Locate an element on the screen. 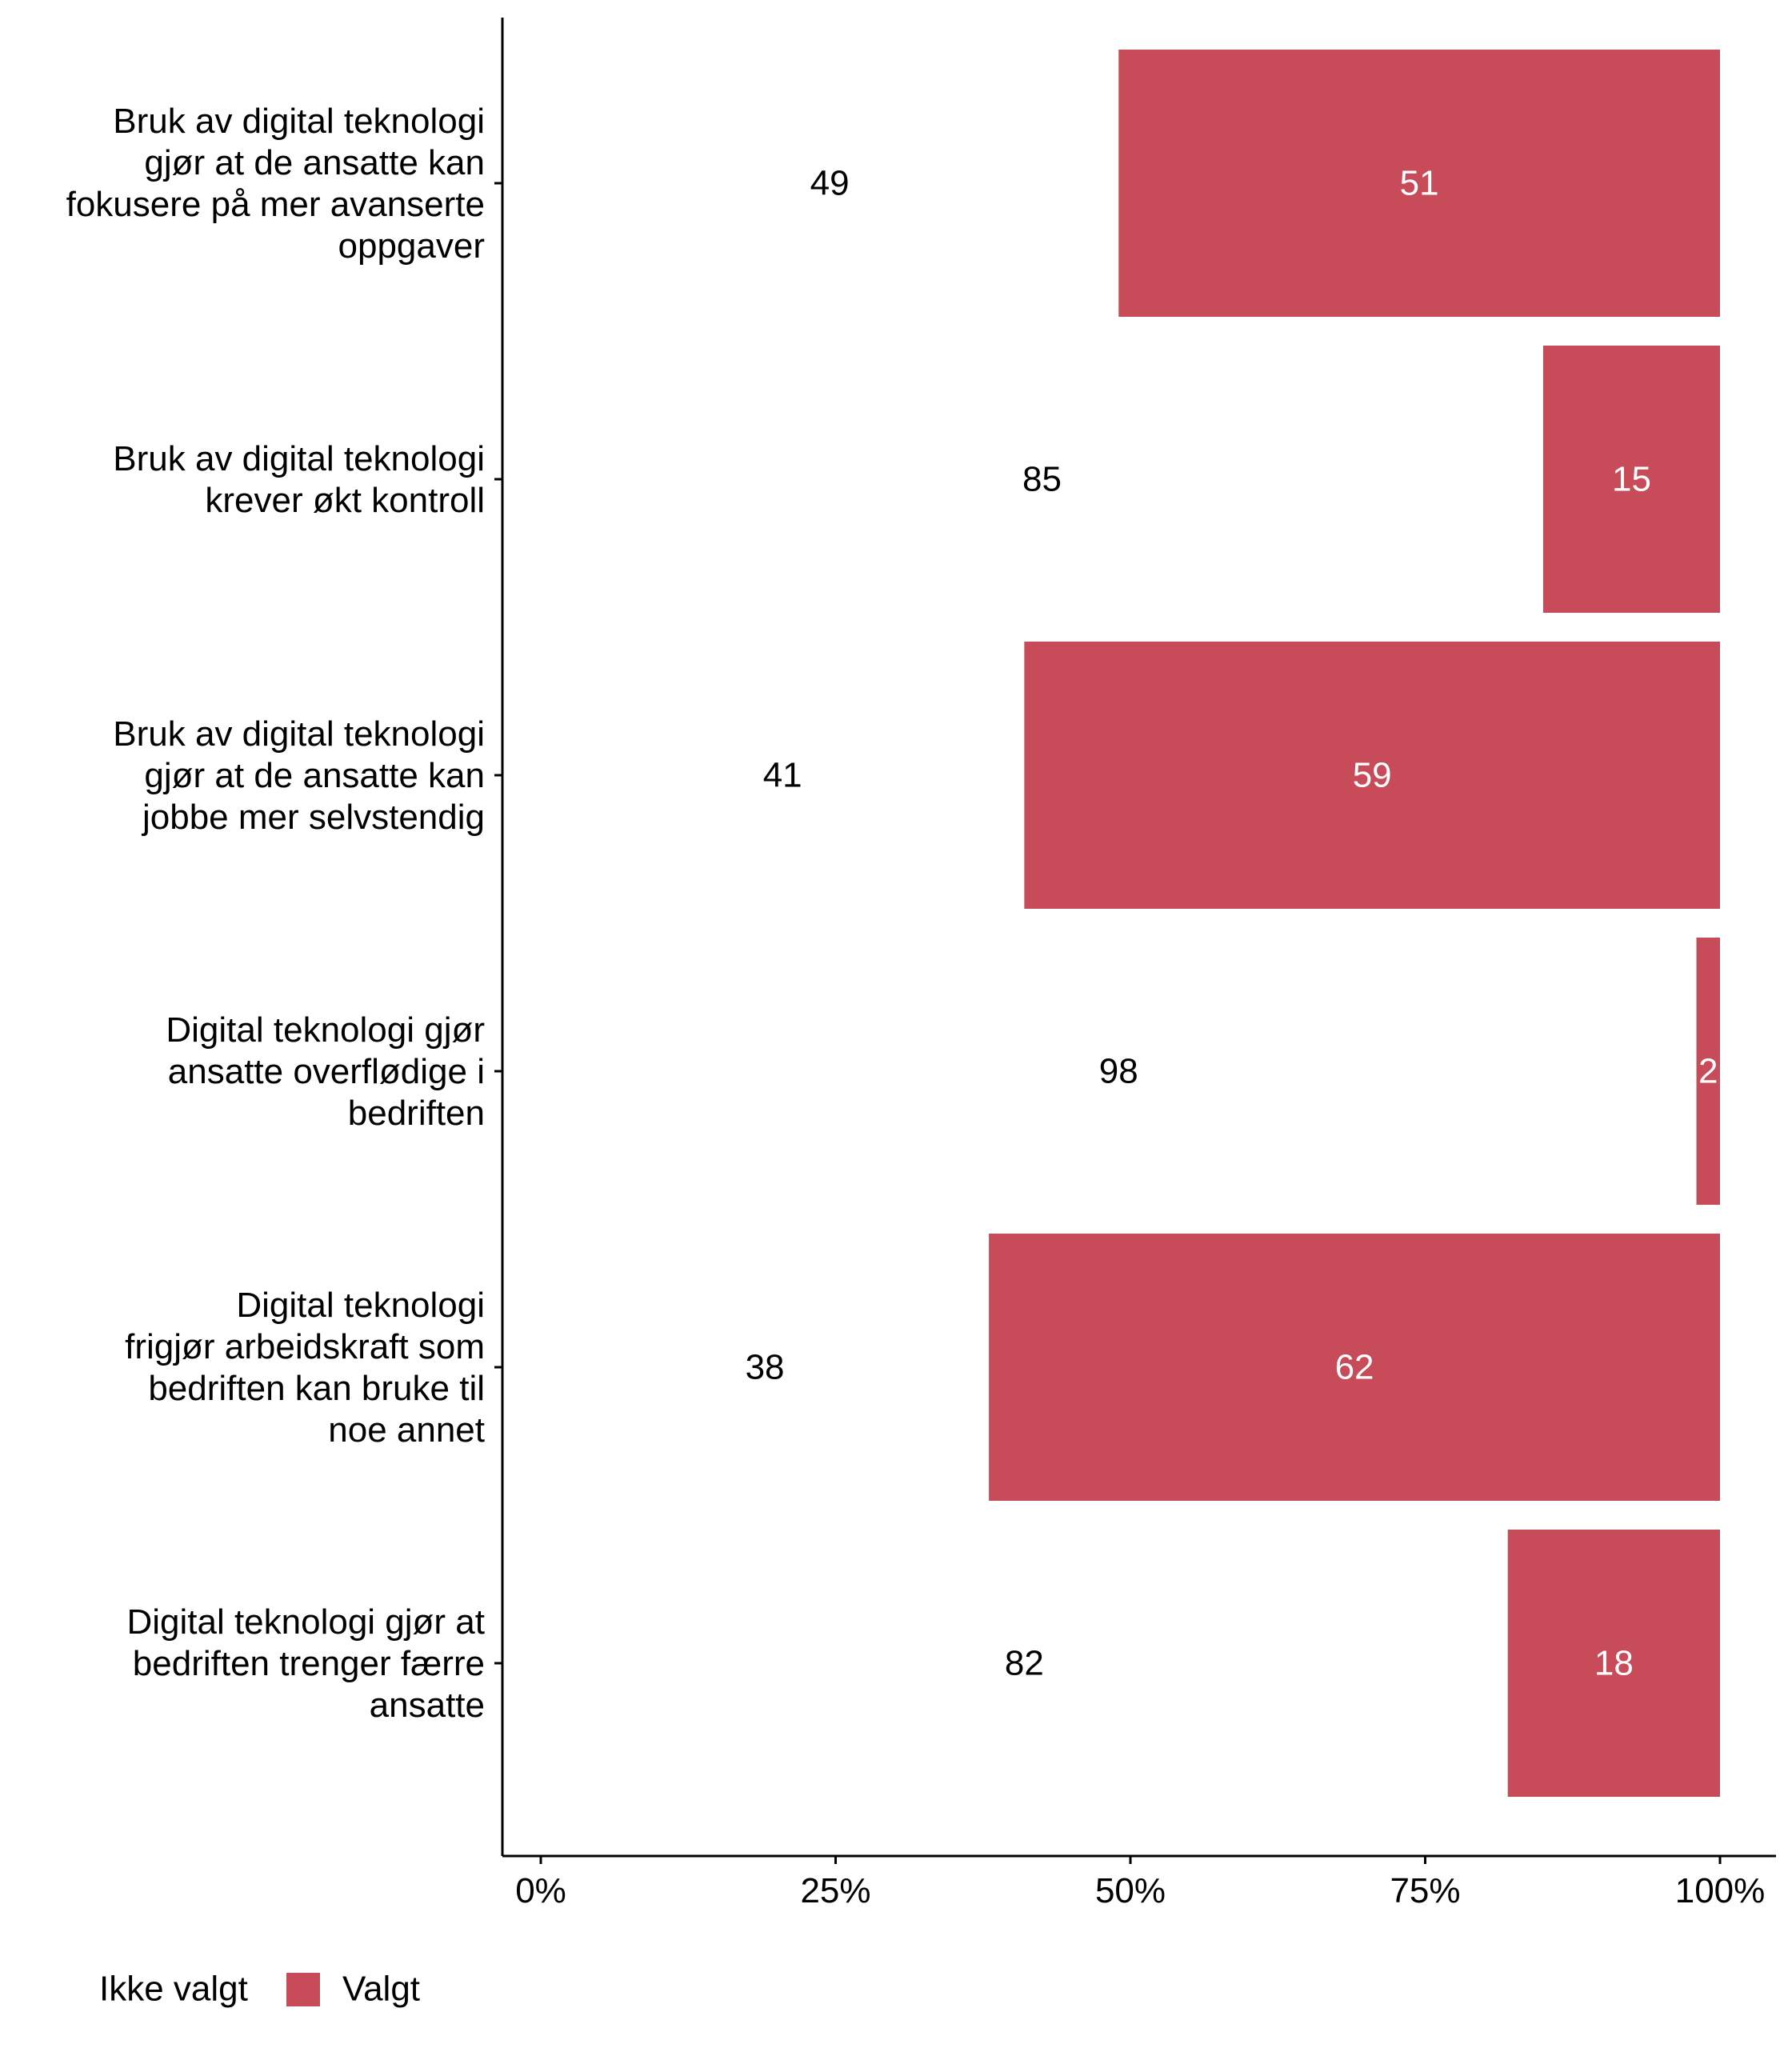 This screenshot has height=2048, width=1792. data-label-valgt-5: 18 is located at coordinates (1614, 1663).